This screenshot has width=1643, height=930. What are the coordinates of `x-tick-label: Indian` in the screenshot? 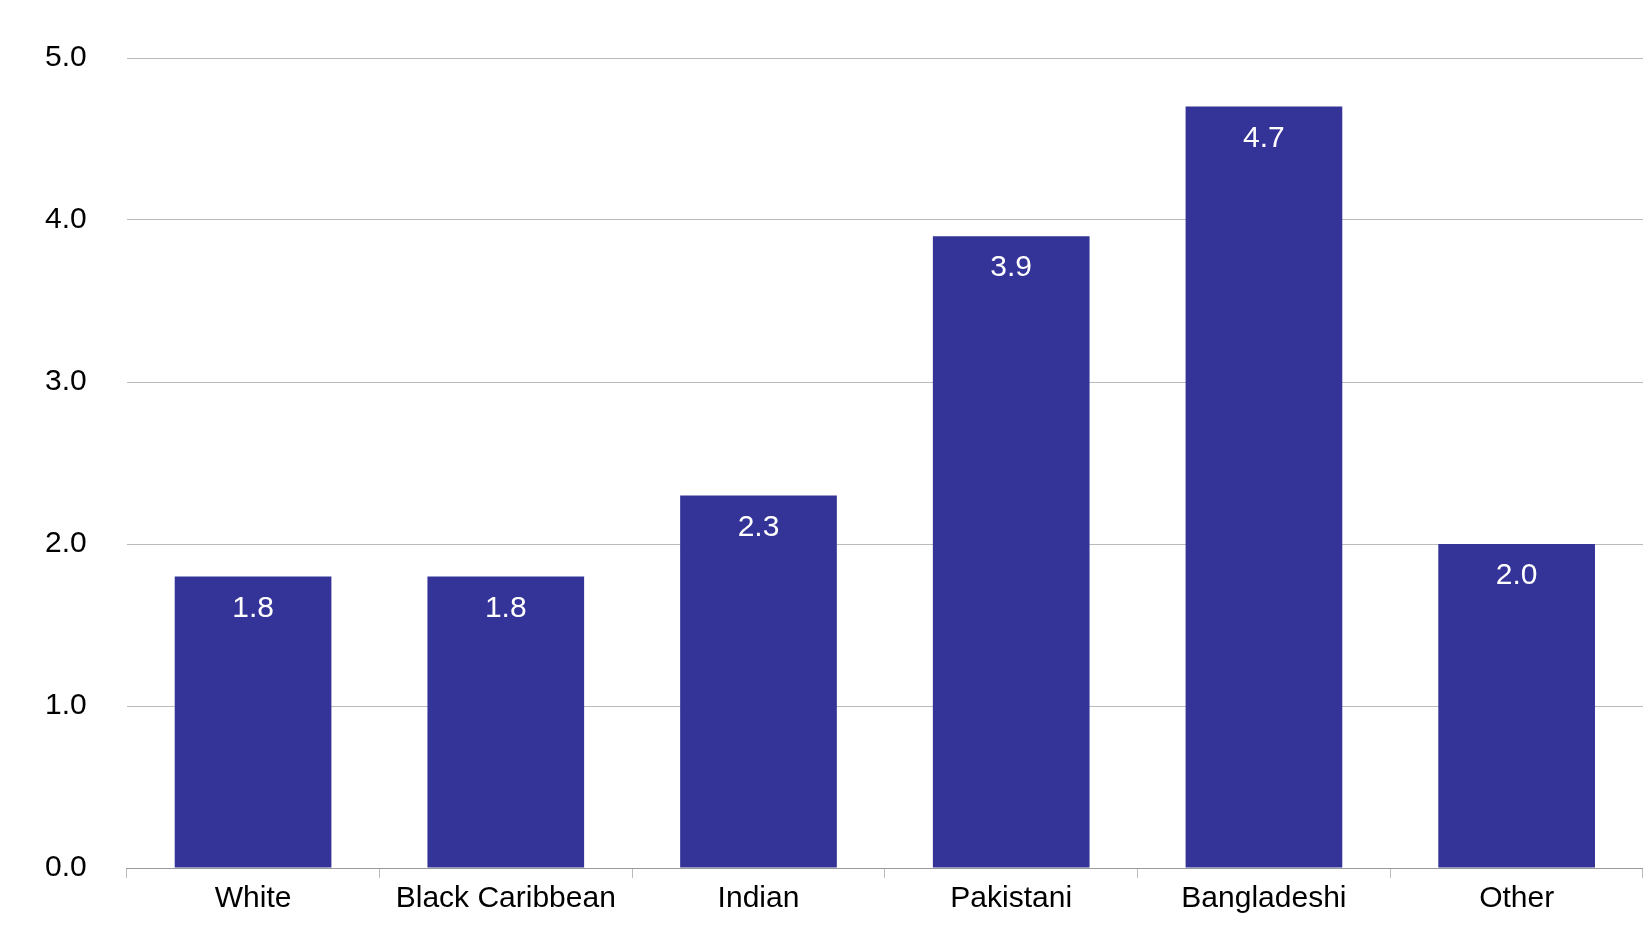 It's located at (758, 897).